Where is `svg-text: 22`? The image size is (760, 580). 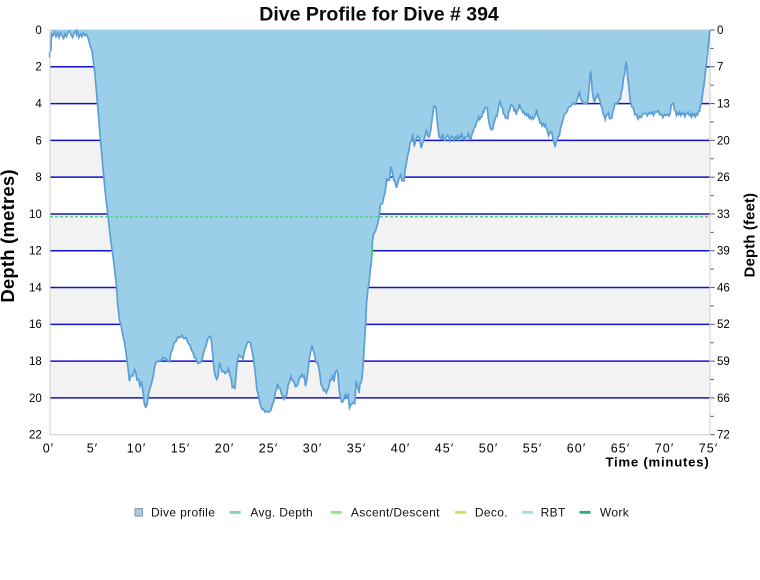
svg-text: 22 is located at coordinates (35, 436).